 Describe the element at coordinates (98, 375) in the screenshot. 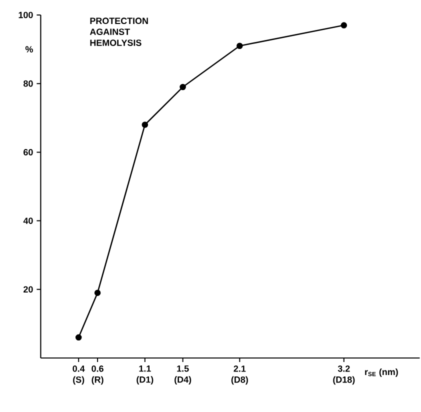

I see `x-tick-label: 0.6 (R)` at that location.